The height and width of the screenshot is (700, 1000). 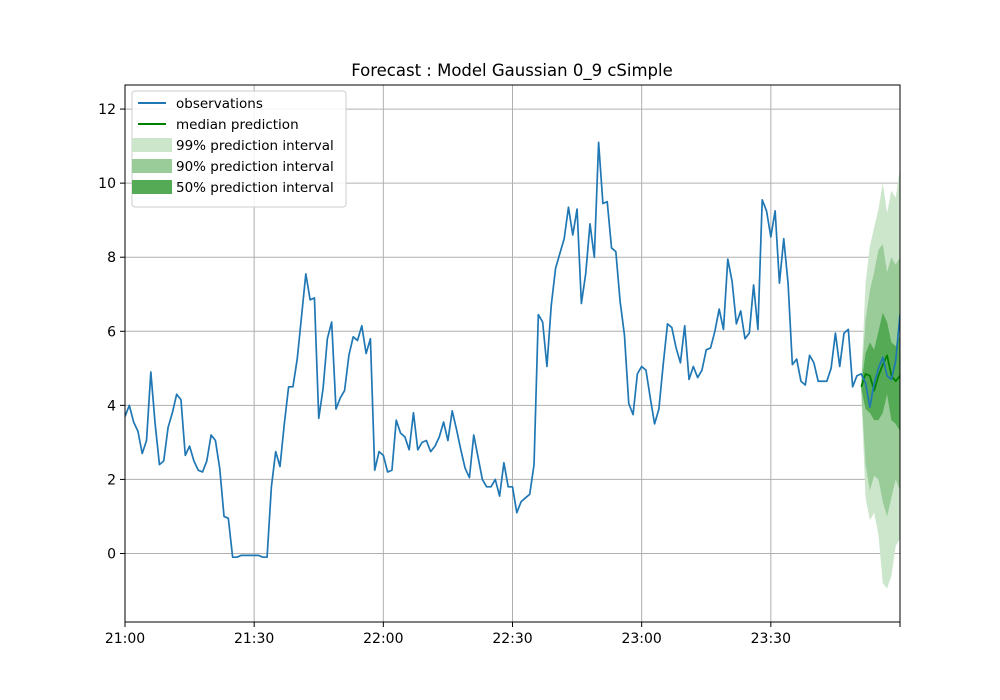 What do you see at coordinates (111, 332) in the screenshot?
I see `y-tick-label: 6` at bounding box center [111, 332].